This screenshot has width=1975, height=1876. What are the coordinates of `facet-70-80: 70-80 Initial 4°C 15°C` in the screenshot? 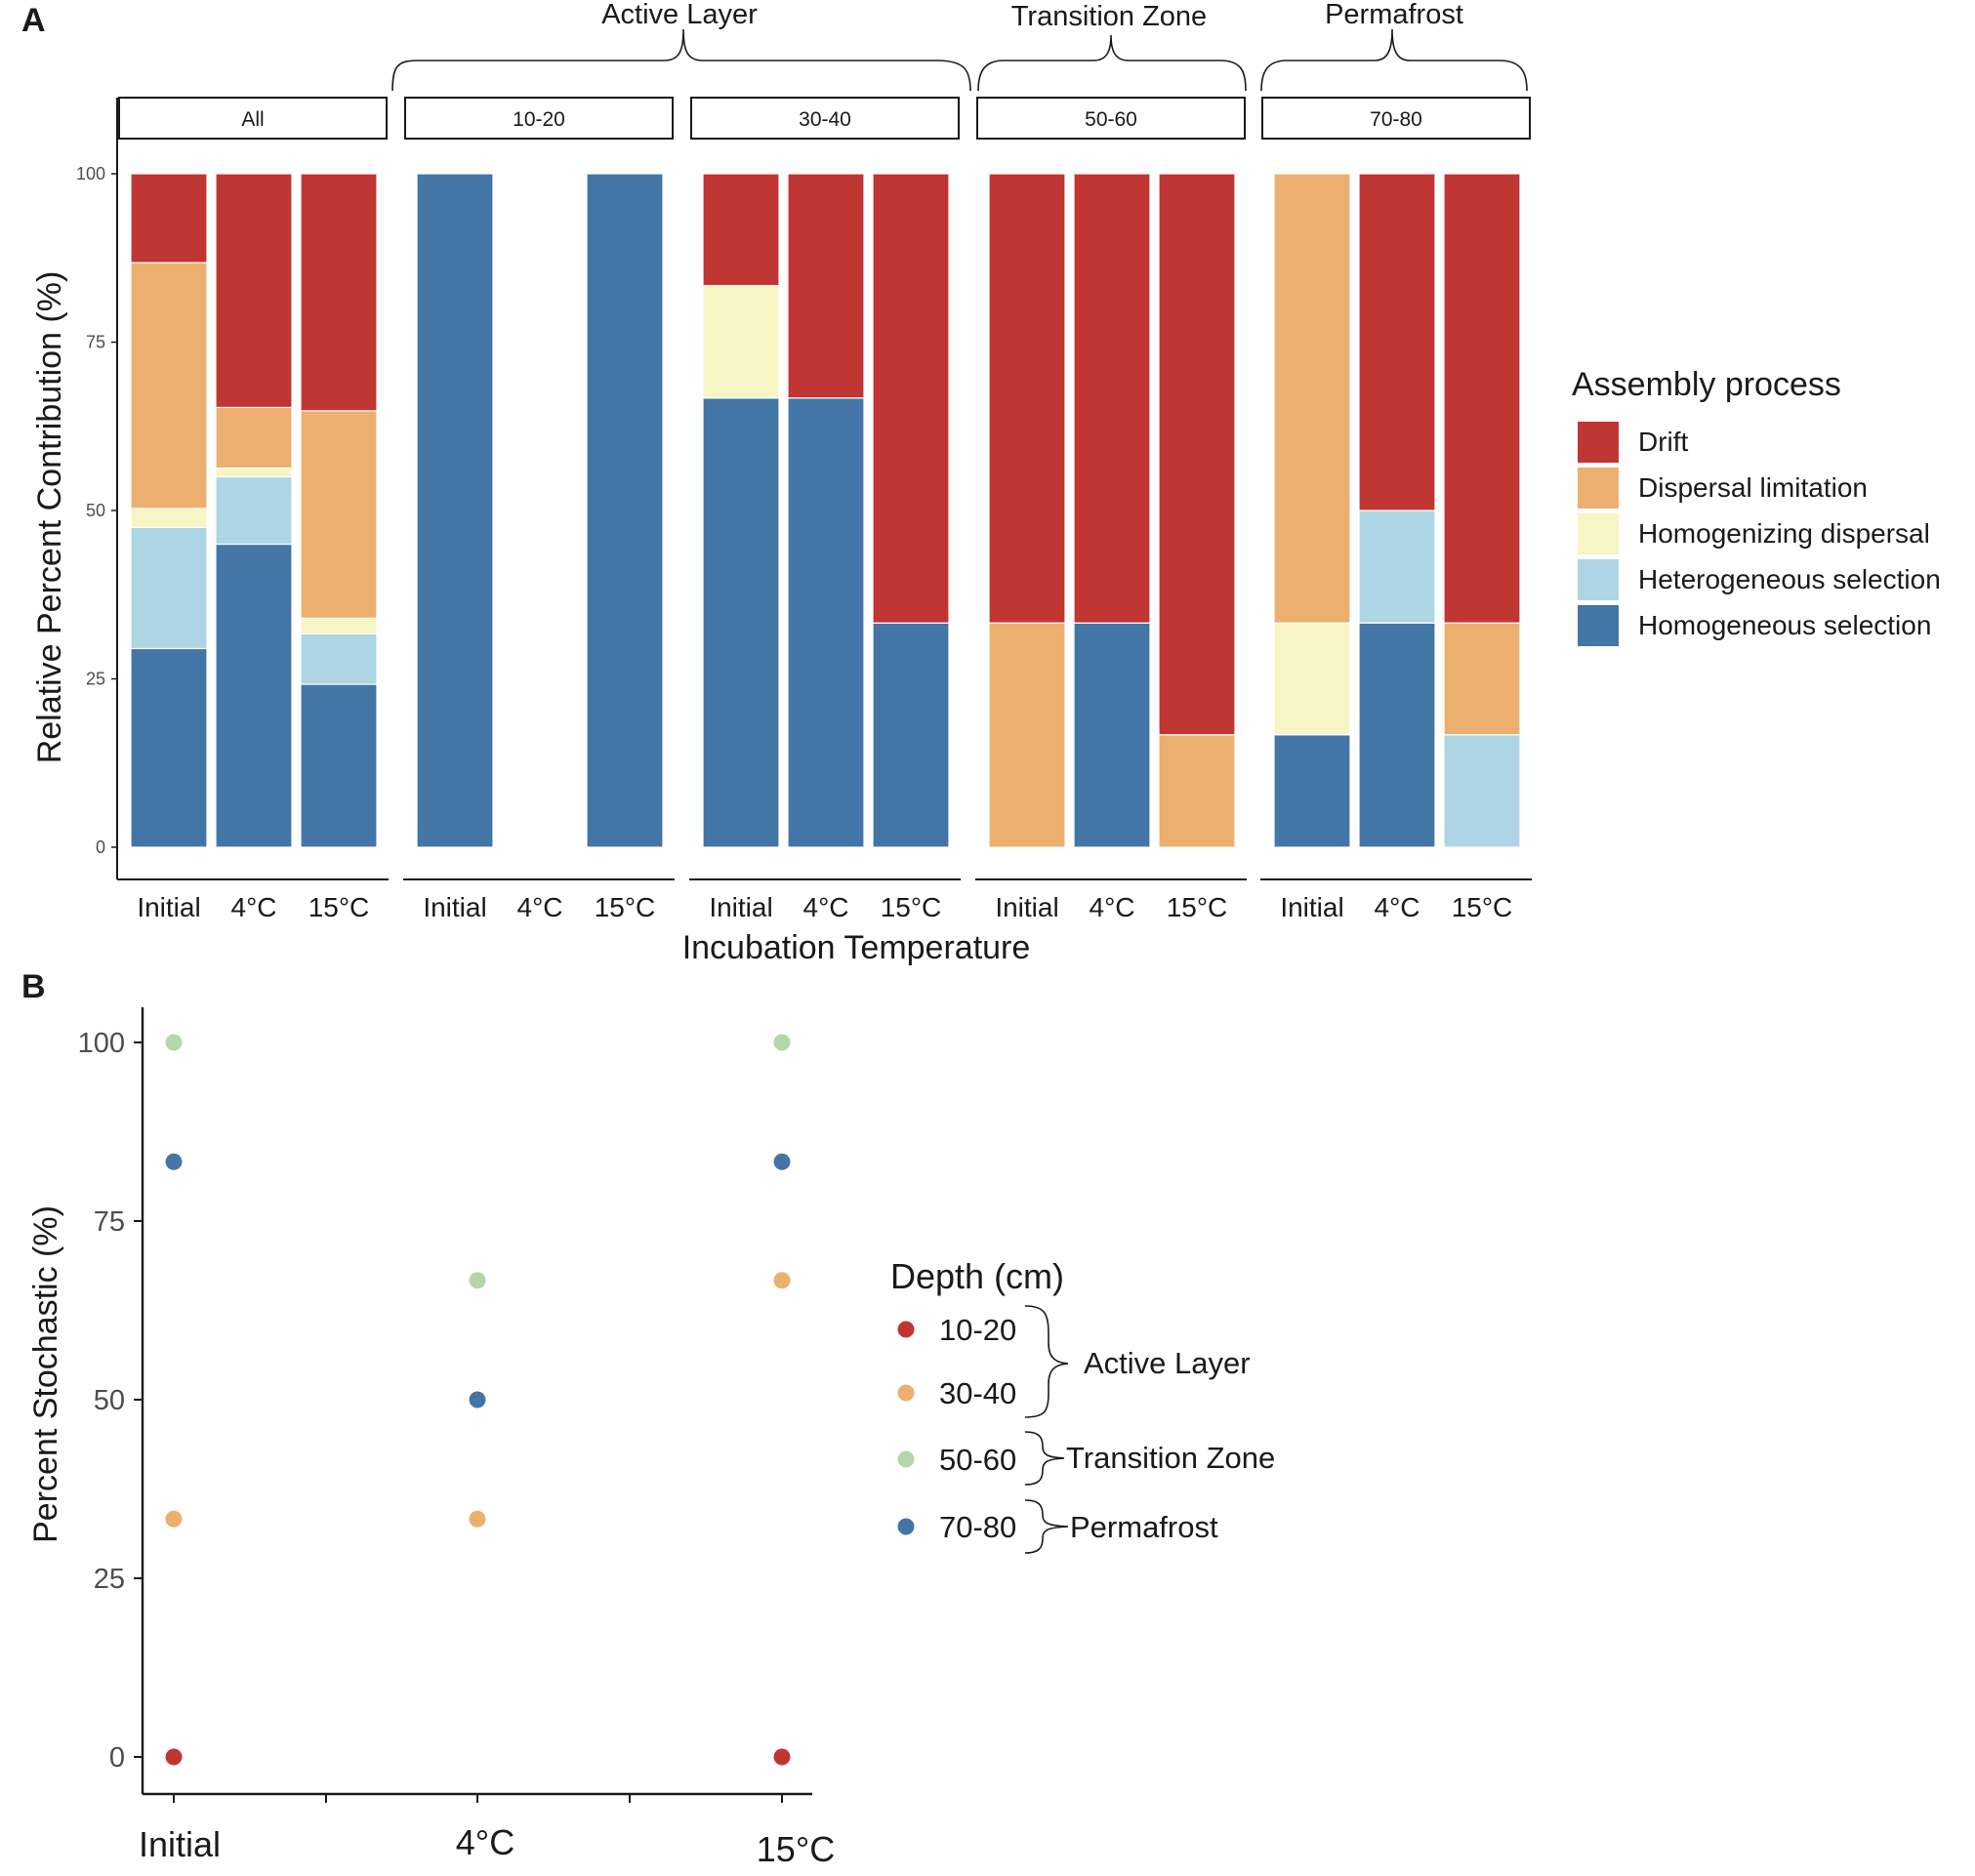 It's located at (1396, 509).